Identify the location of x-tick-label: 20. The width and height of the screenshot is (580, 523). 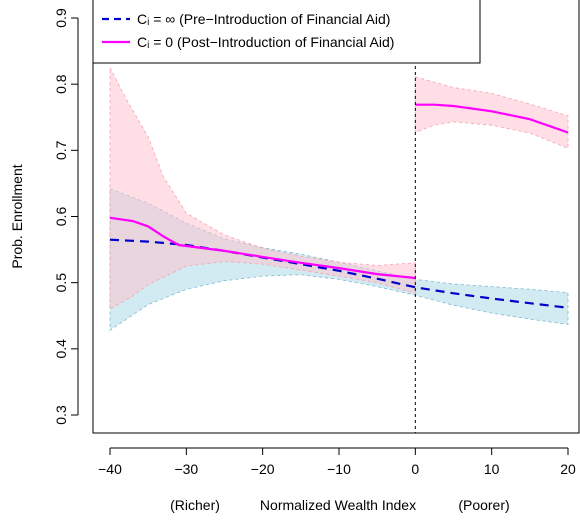
(568, 469).